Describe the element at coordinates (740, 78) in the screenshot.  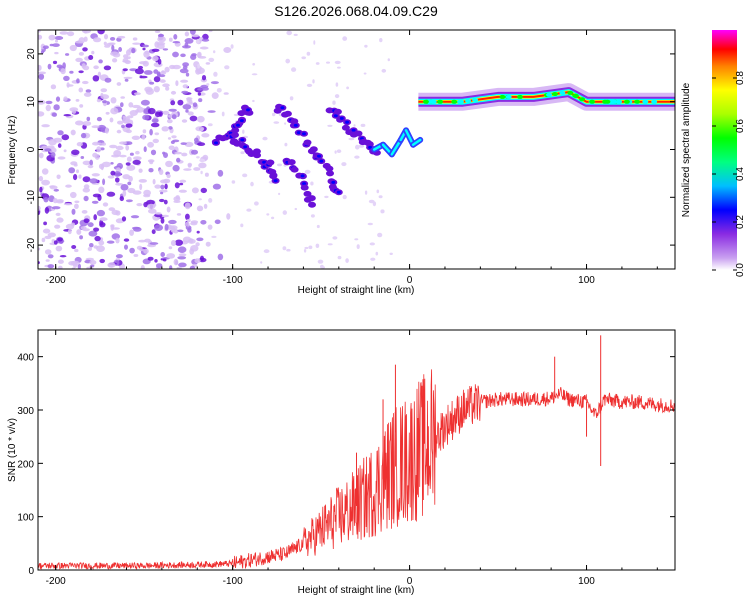
I see `colorbar-tick-label: 0.8` at that location.